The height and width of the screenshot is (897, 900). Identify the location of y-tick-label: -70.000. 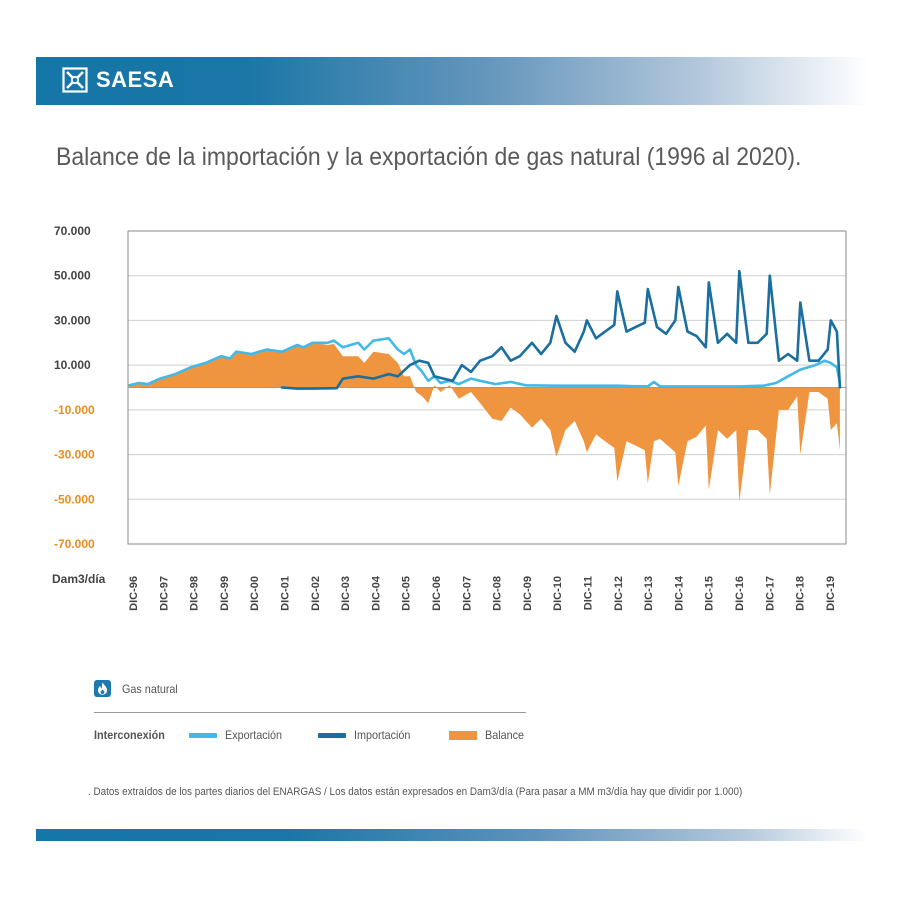
(74, 544).